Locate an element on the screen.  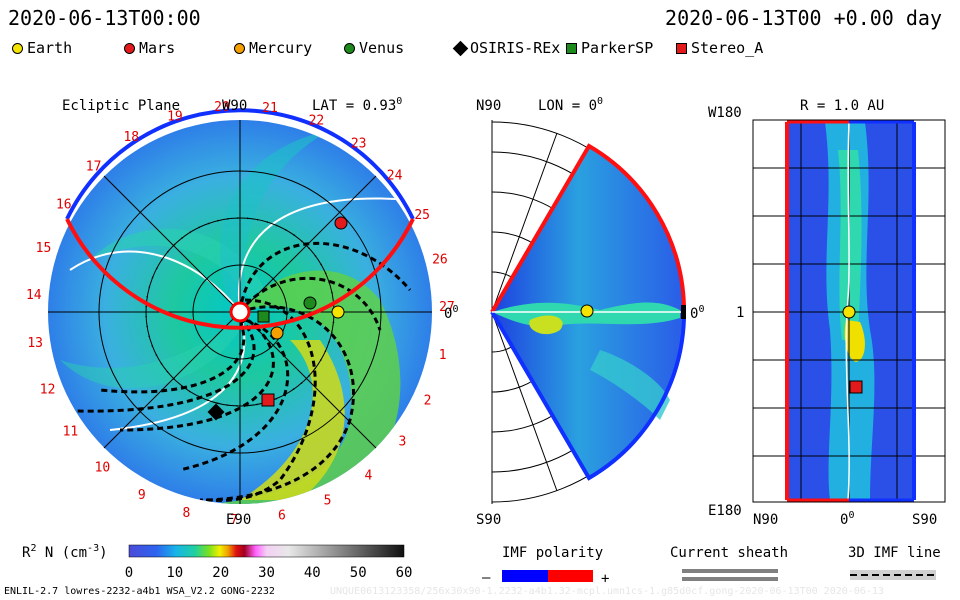
parkersp-marker-icon is located at coordinates (571, 48).